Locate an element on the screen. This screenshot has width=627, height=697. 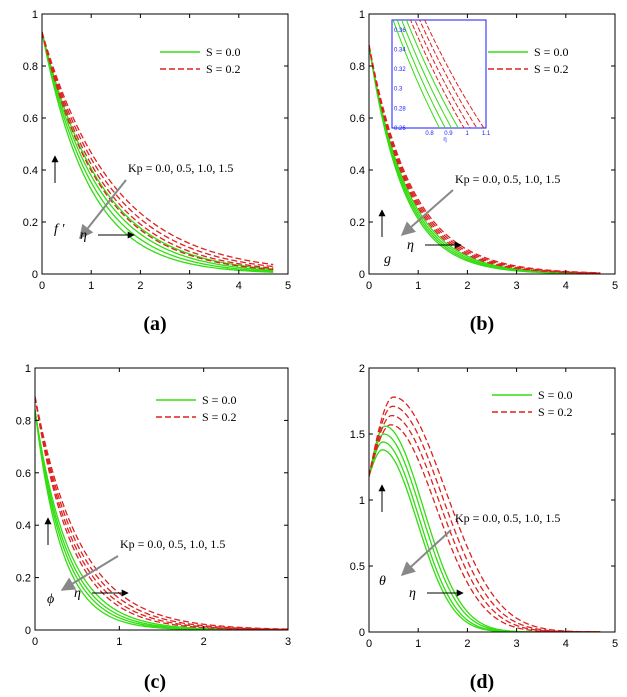
y-tick-label: 0.5 is located at coordinates (357, 567).